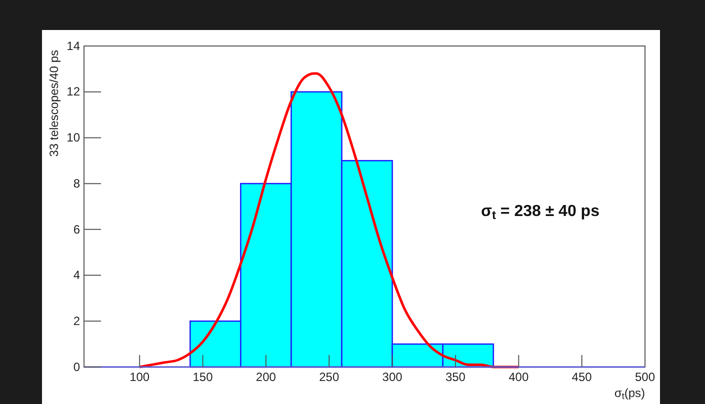 Image resolution: width=705 pixels, height=404 pixels. What do you see at coordinates (645, 377) in the screenshot?
I see `x-tick-label: 500` at bounding box center [645, 377].